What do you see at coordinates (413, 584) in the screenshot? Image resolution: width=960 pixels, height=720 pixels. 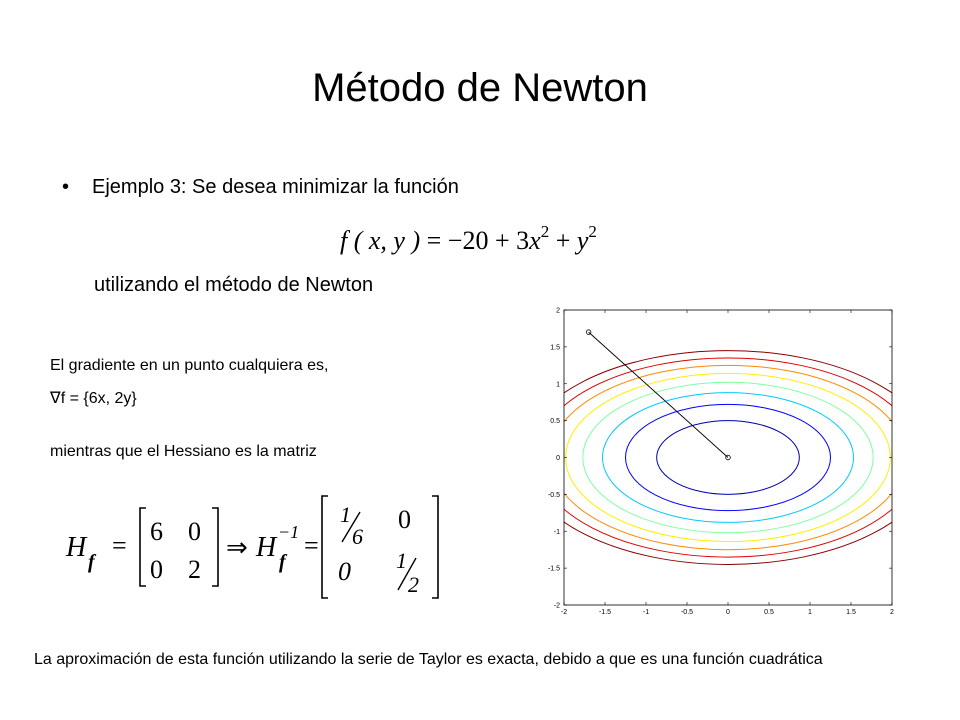 I see `matrix-i22-den: 2` at bounding box center [413, 584].